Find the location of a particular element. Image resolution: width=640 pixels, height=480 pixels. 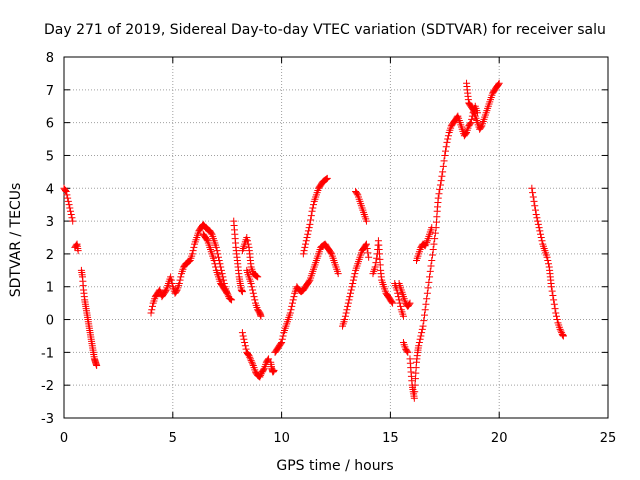

y-tick-label: -1 is located at coordinates (47, 353).